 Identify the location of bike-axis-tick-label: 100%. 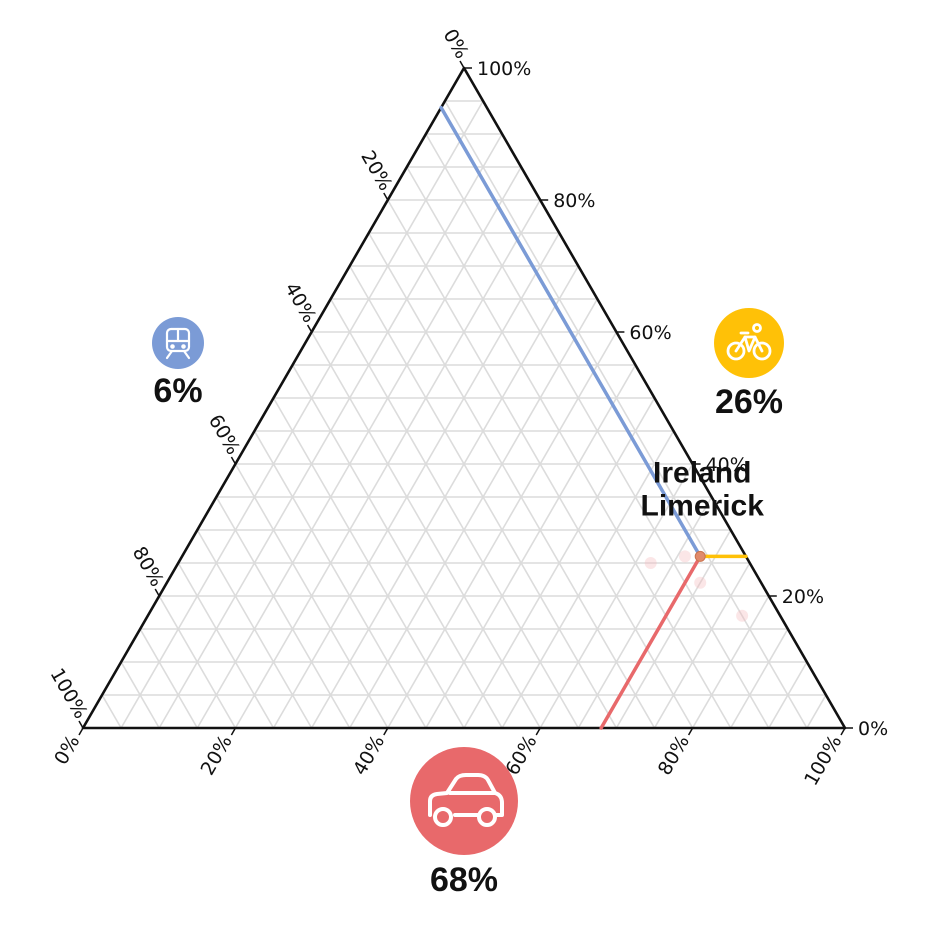
(504, 69).